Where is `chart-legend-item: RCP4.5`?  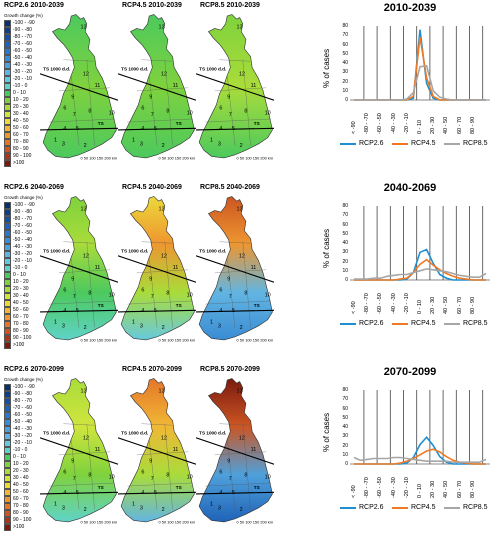
chart-legend-item: RCP4.5 is located at coordinates (414, 143).